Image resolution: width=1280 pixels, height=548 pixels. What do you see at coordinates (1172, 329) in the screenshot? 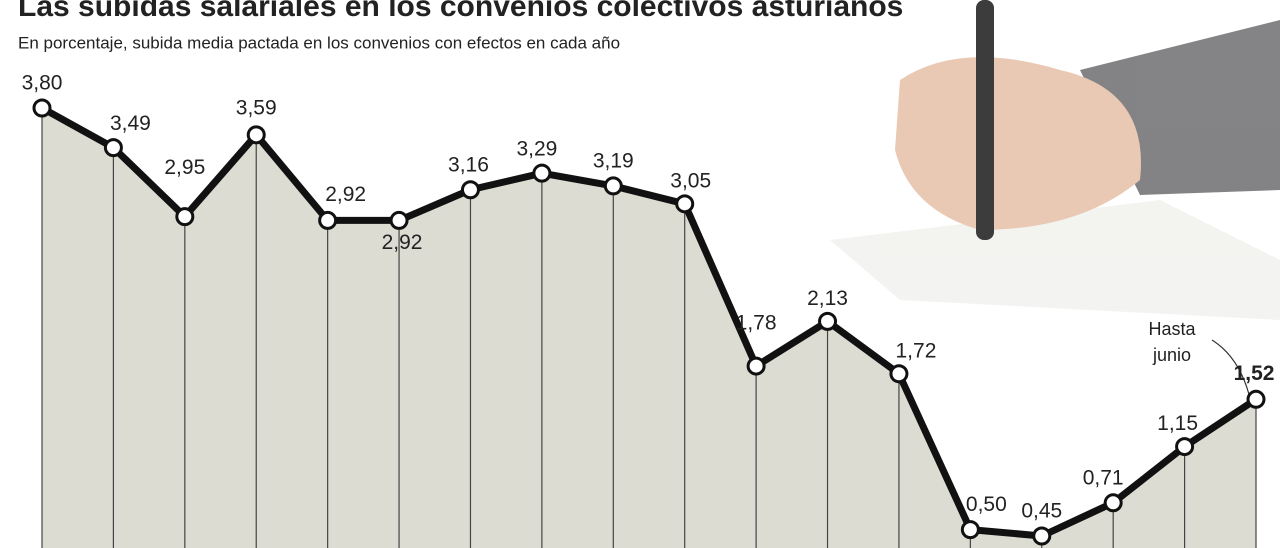
I see `annotation: Hasta` at bounding box center [1172, 329].